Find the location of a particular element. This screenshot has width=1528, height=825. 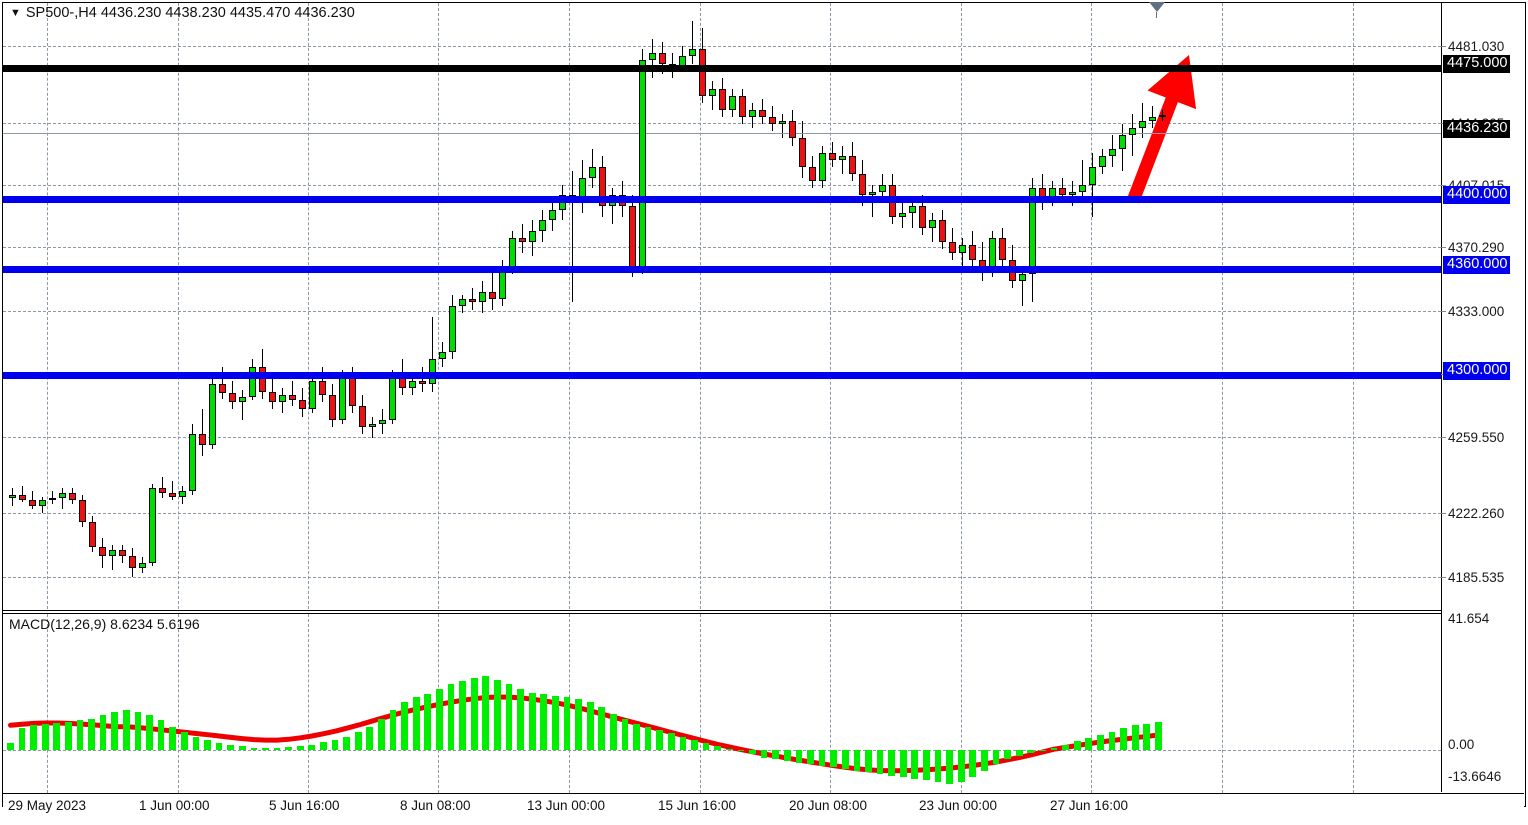

price-tag-4475.000: 4475.000 is located at coordinates (1477, 64).